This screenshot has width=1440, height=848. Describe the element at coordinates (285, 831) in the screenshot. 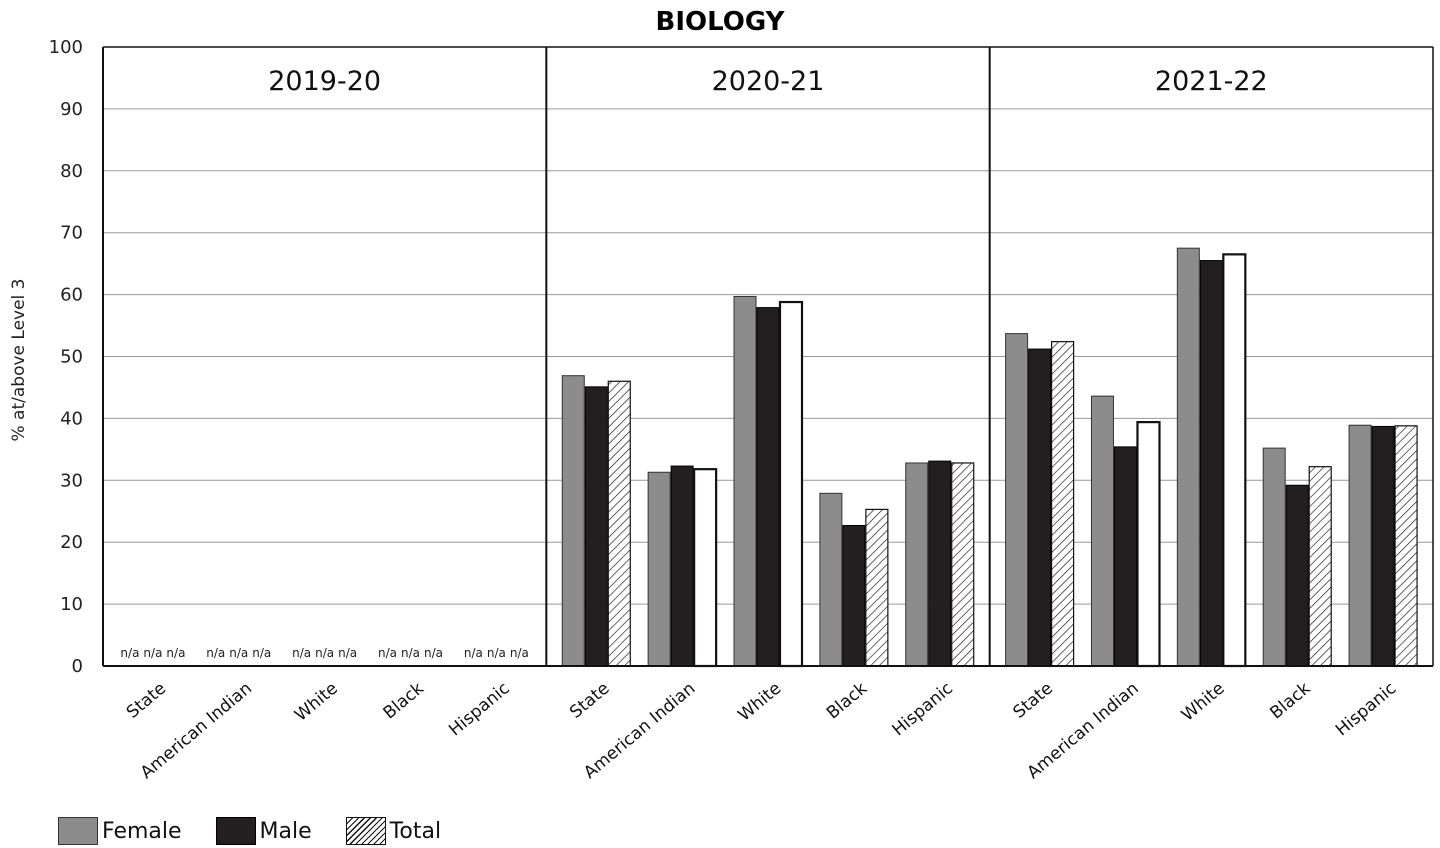

I see `legend-label-male: Male` at that location.